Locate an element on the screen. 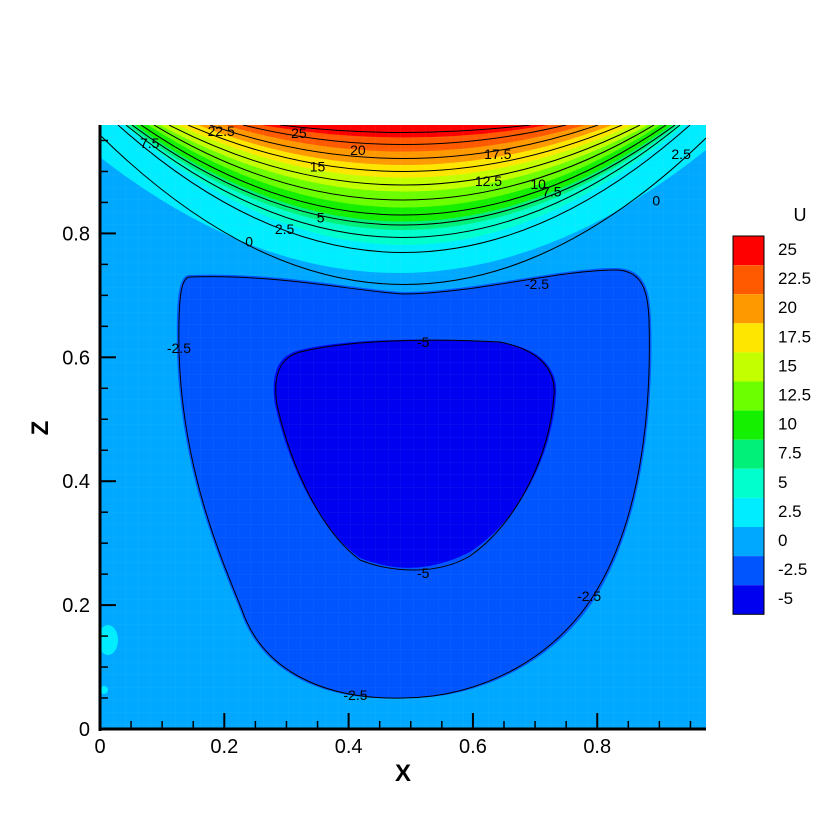  contour-label: 12.5 is located at coordinates (488, 181).